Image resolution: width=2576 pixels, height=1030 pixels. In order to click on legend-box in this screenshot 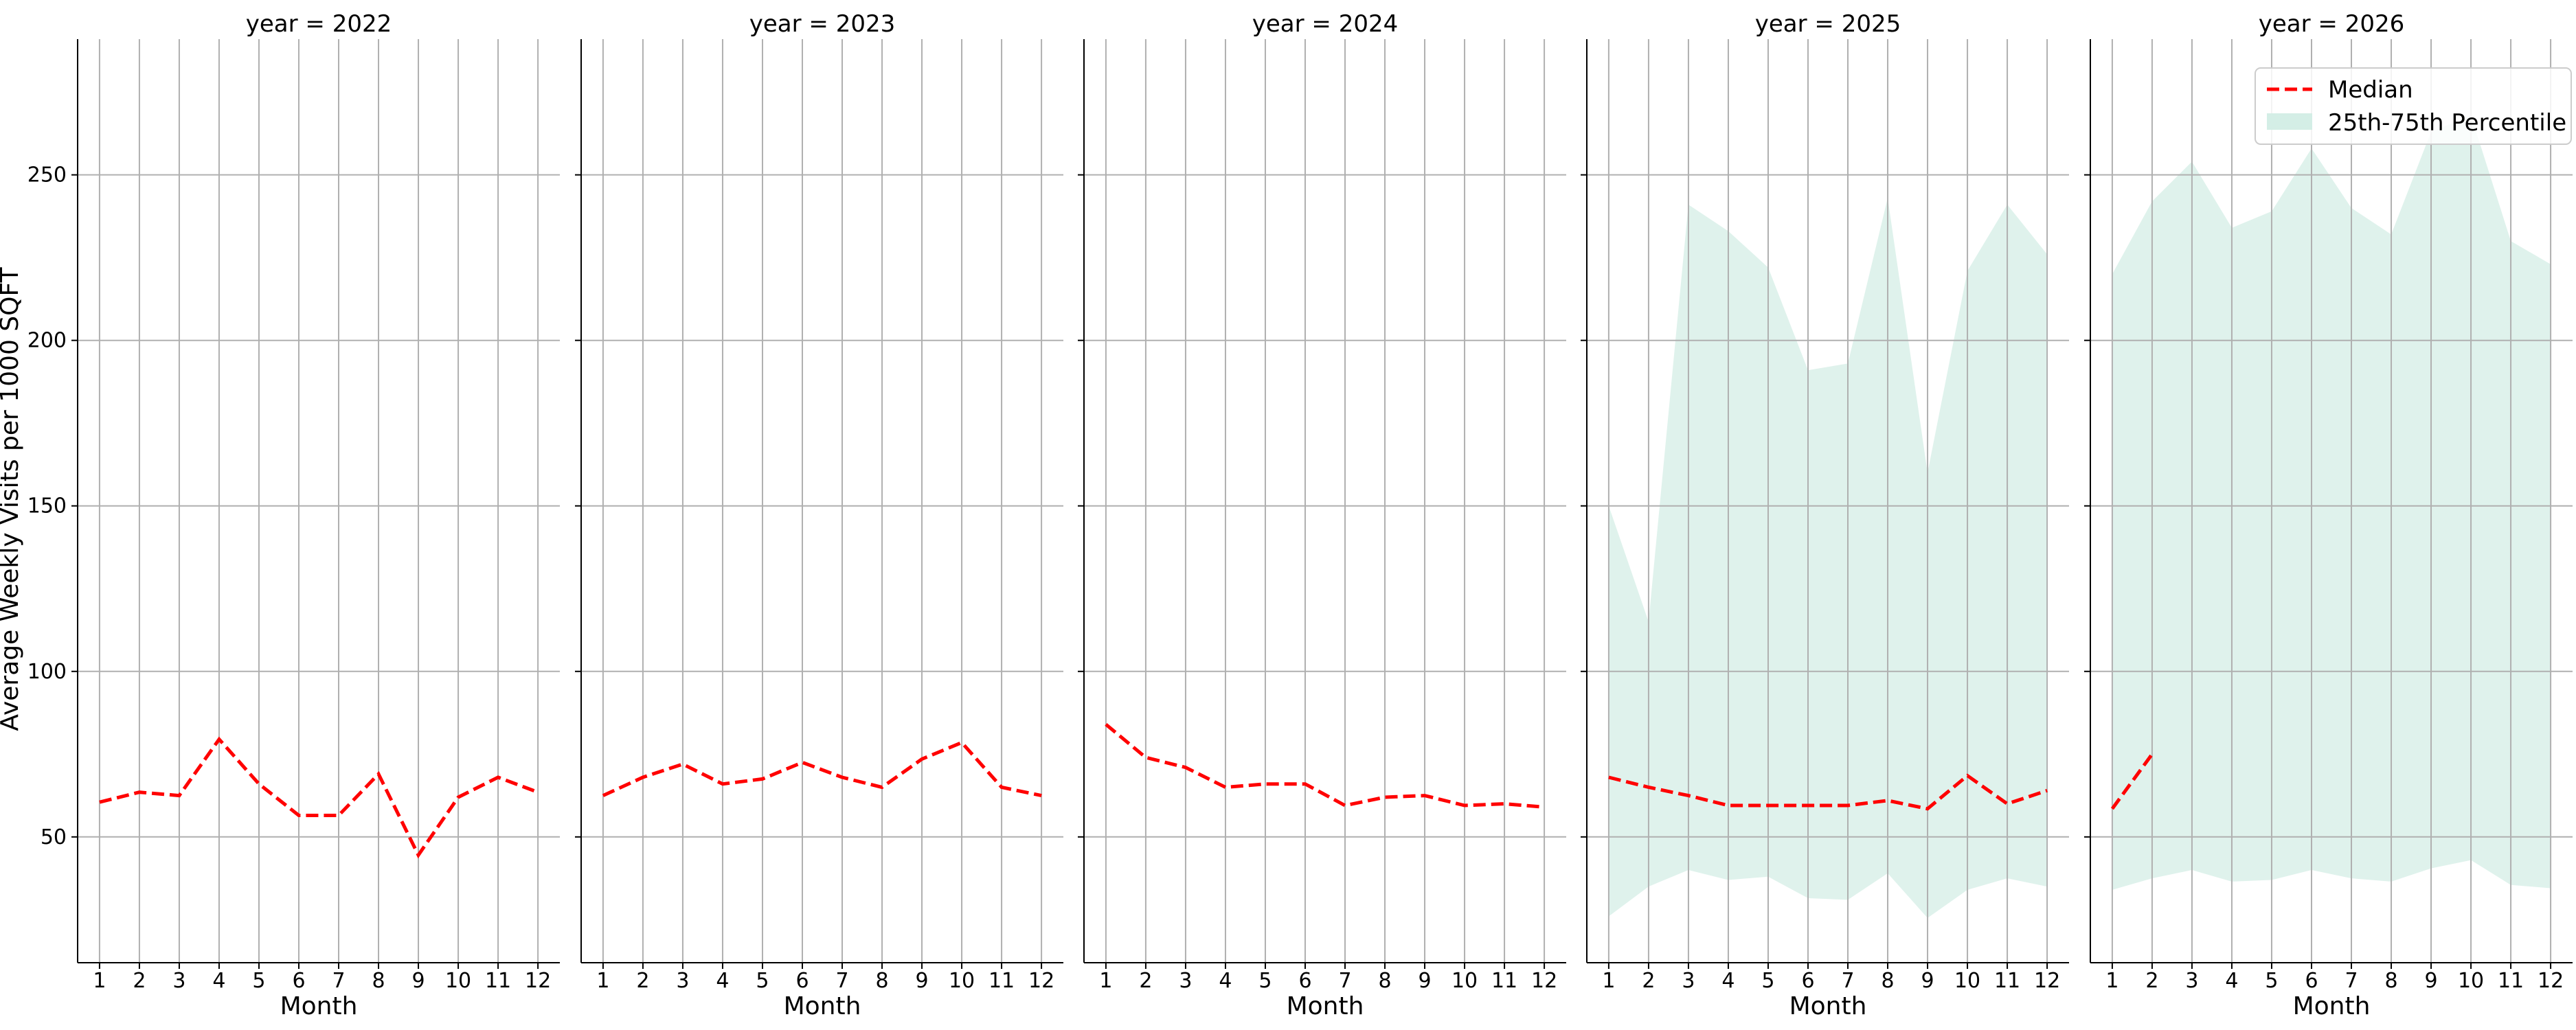, I will do `click(2413, 106)`.